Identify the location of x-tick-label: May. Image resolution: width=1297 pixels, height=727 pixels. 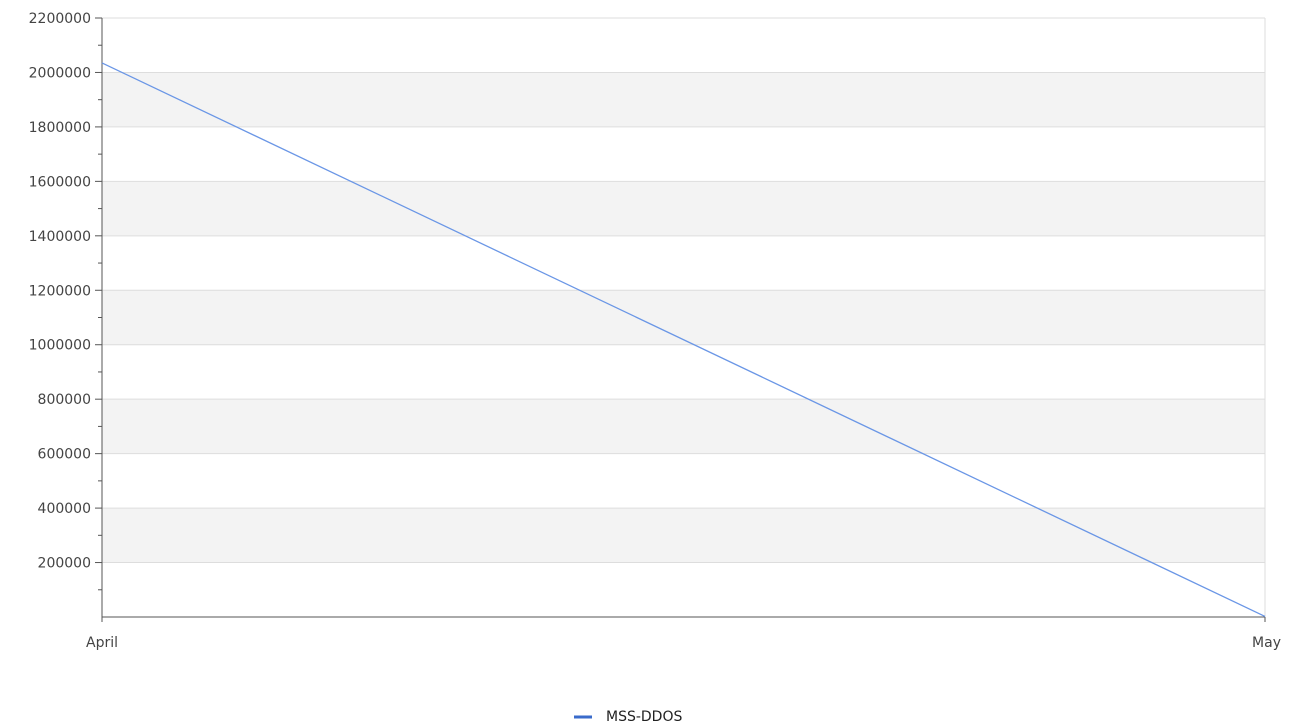
(1266, 643).